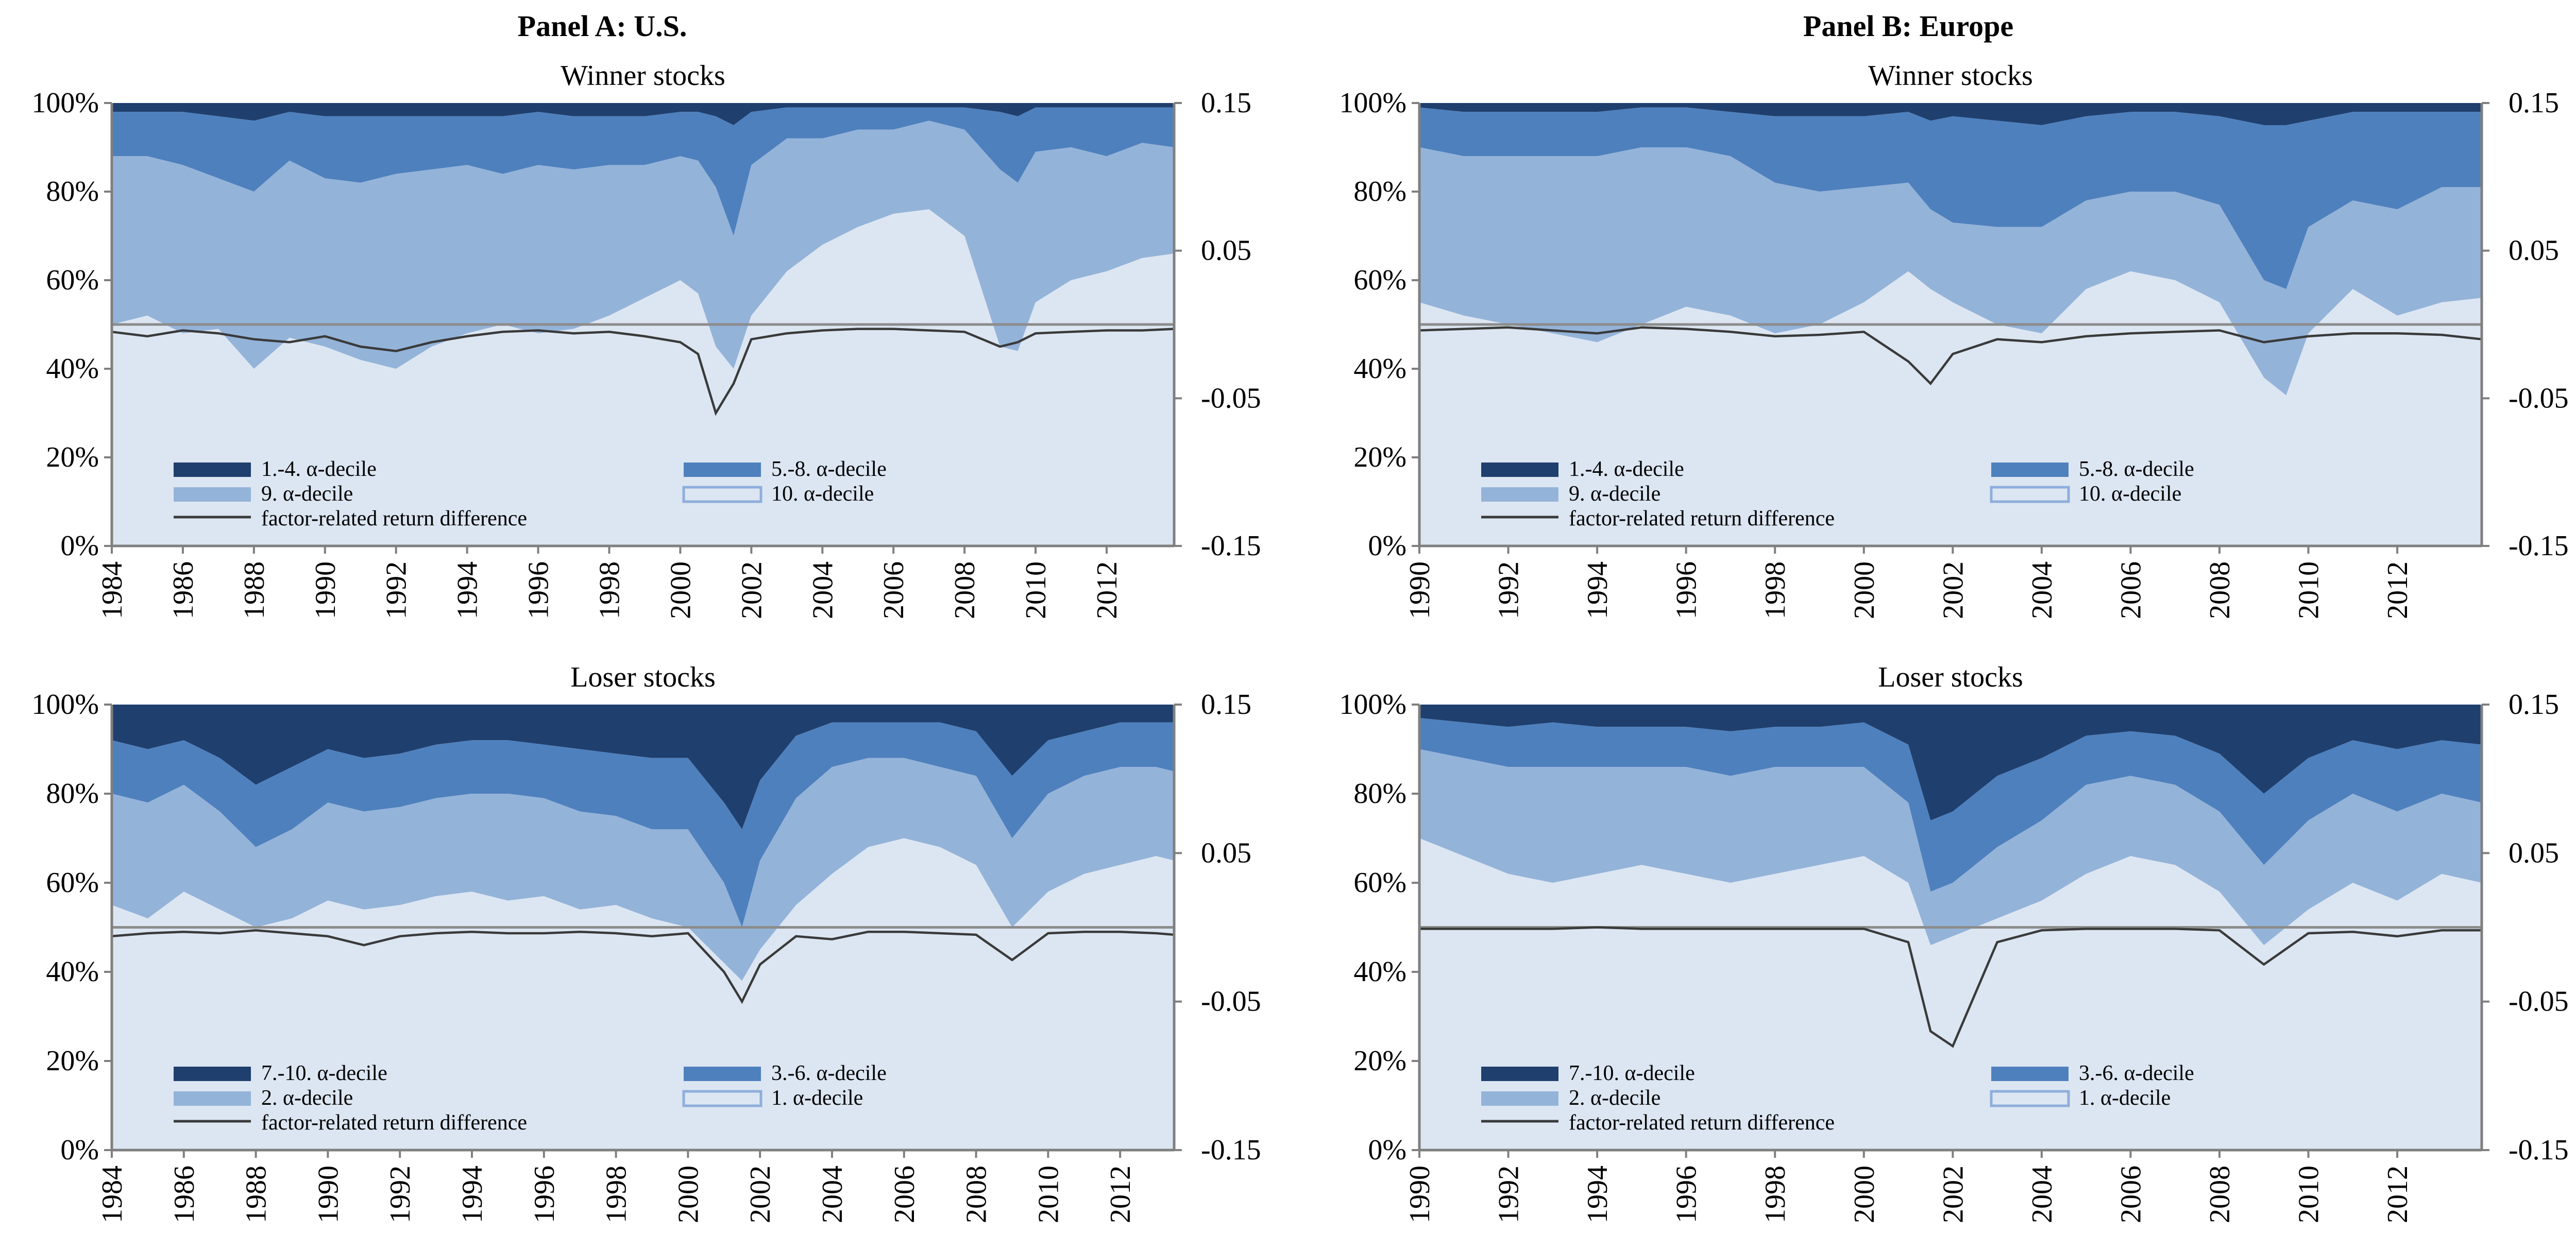  Describe the element at coordinates (1950, 76) in the screenshot. I see `chart-title-europe-winner: Winner stocks` at that location.